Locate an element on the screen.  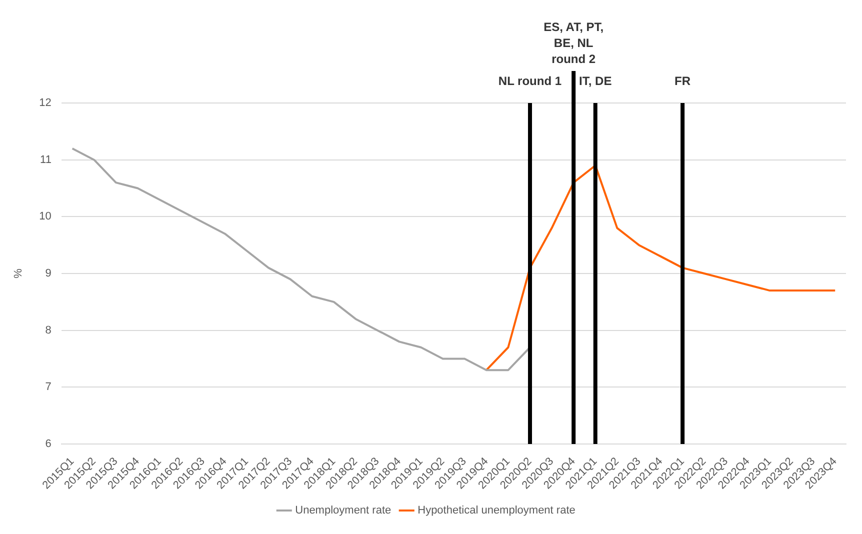
y-tick-label: 8 is located at coordinates (48, 330).